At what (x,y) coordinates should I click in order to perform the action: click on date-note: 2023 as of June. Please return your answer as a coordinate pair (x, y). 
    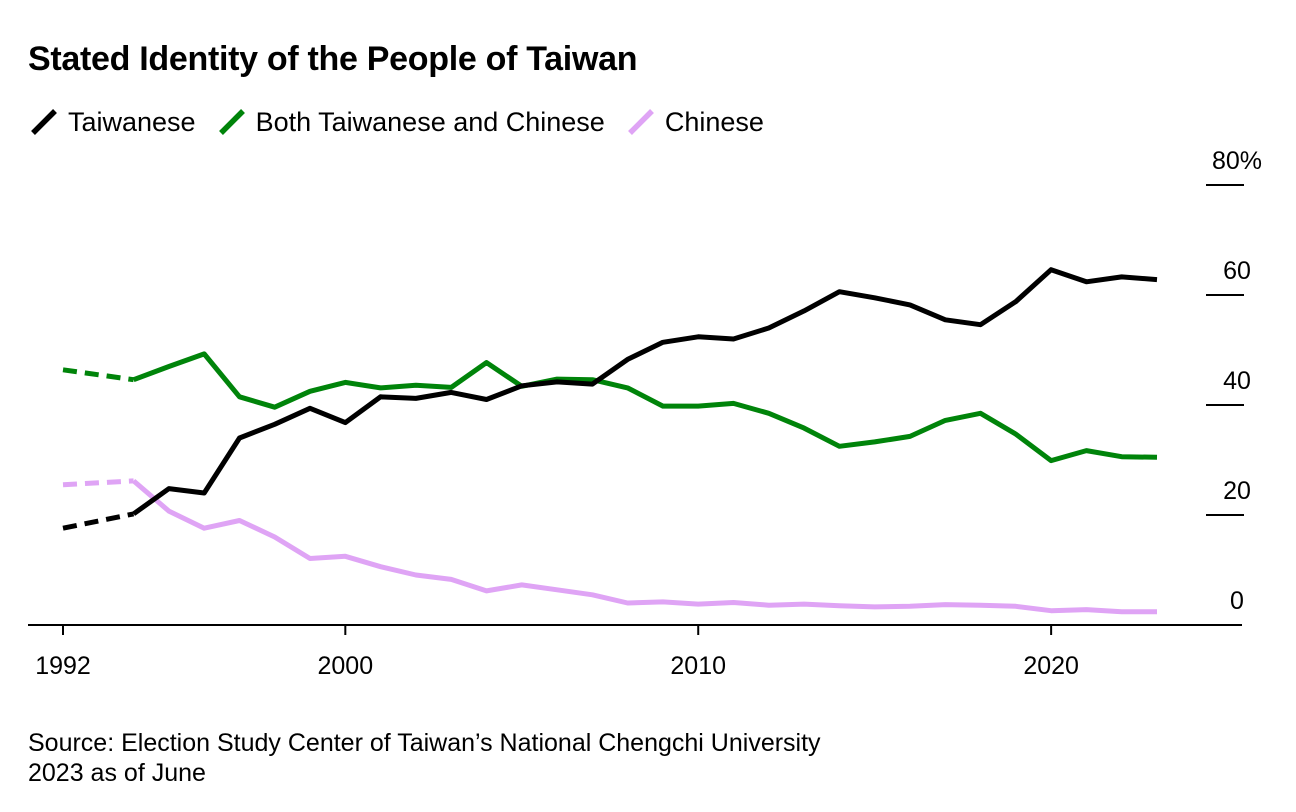
    Looking at the image, I should click on (117, 773).